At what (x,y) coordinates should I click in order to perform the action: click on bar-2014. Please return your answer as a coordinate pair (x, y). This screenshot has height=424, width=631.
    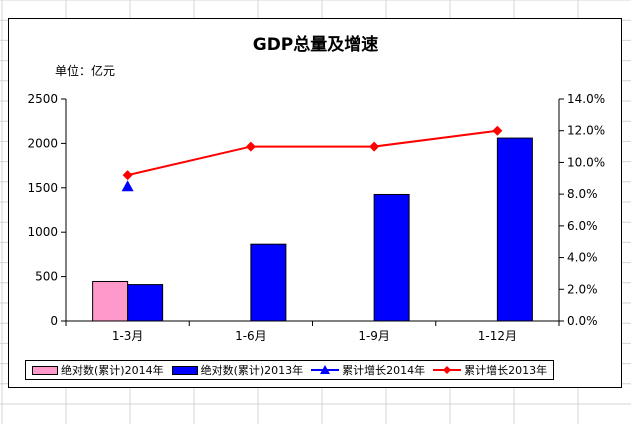
    Looking at the image, I should click on (110, 301).